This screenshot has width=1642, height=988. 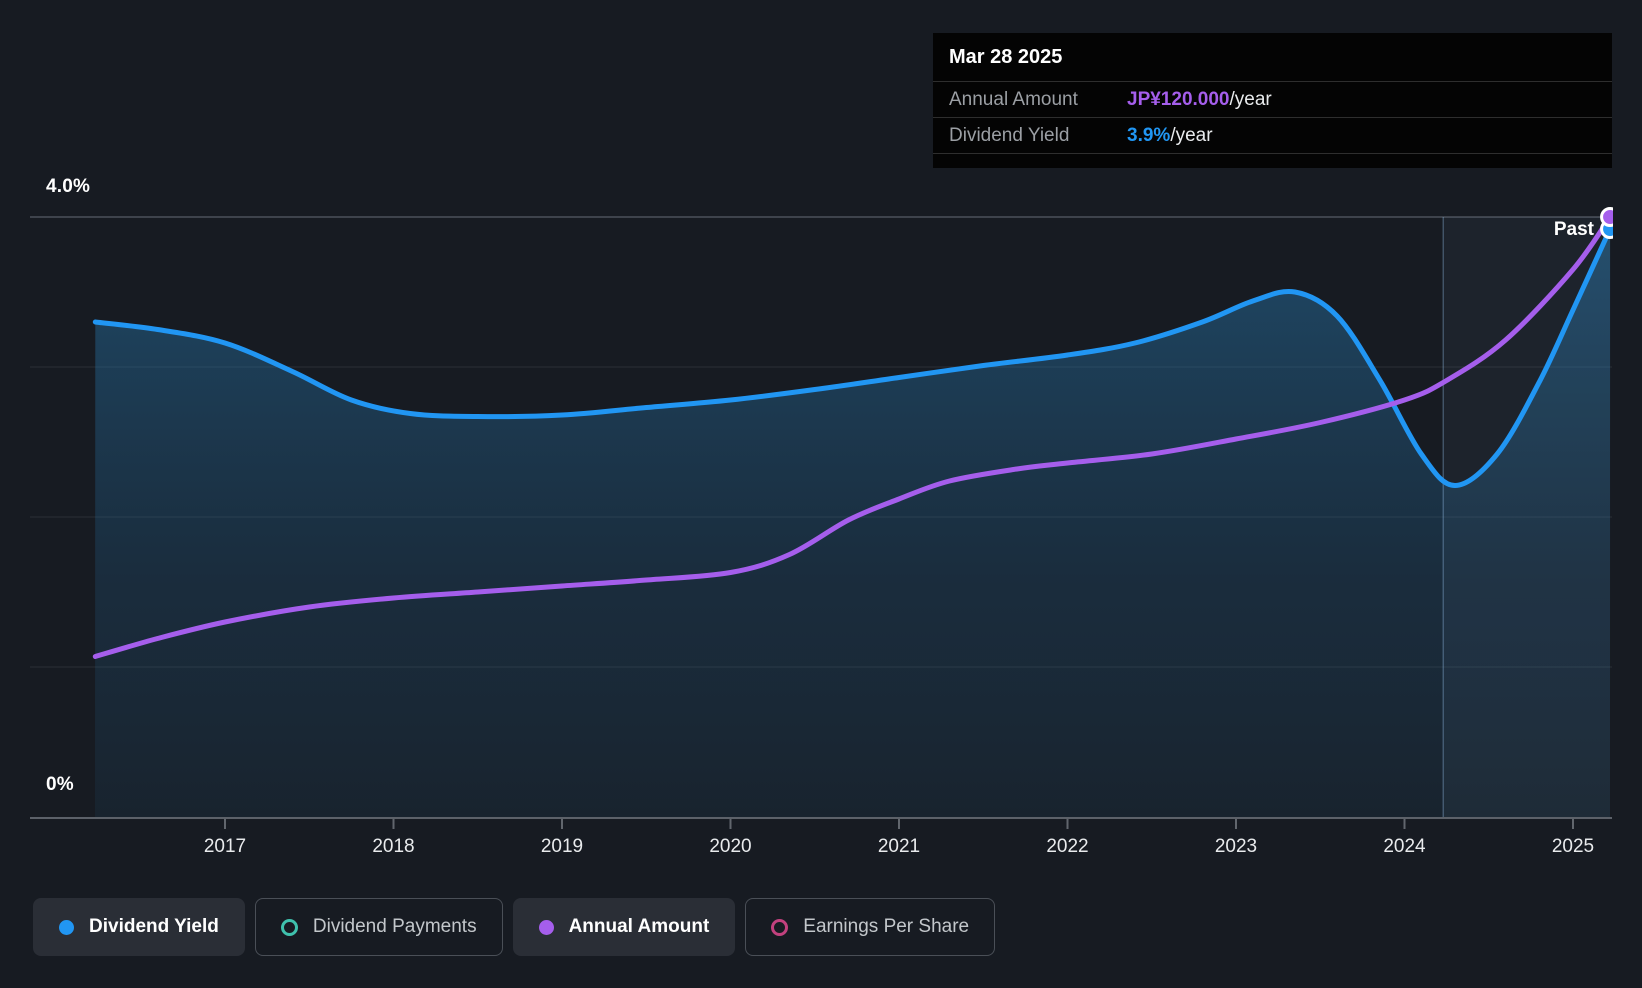 I want to click on past-region-label: Past, so click(x=1573, y=229).